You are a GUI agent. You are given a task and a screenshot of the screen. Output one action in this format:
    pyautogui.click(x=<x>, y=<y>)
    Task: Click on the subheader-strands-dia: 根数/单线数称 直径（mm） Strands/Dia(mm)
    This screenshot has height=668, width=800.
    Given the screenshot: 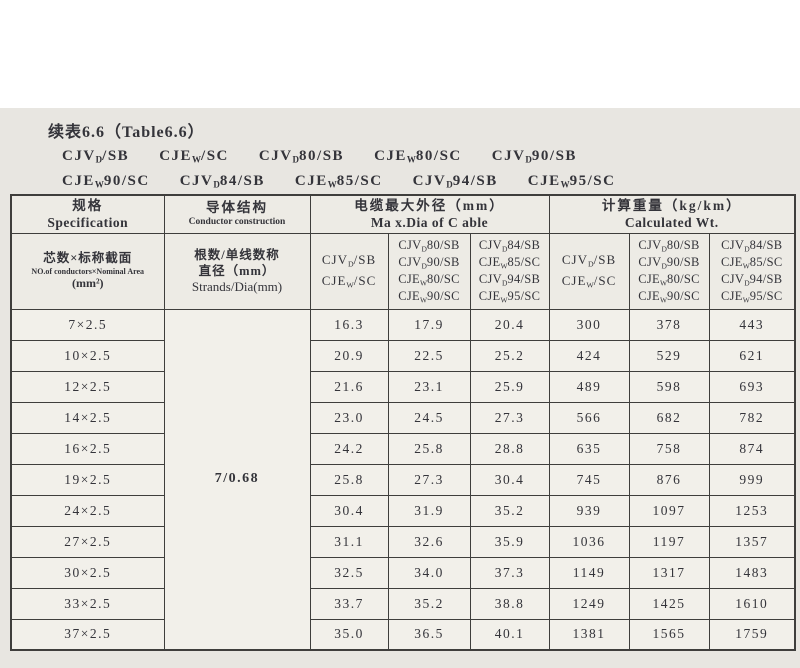 What is the action you would take?
    pyautogui.click(x=237, y=271)
    